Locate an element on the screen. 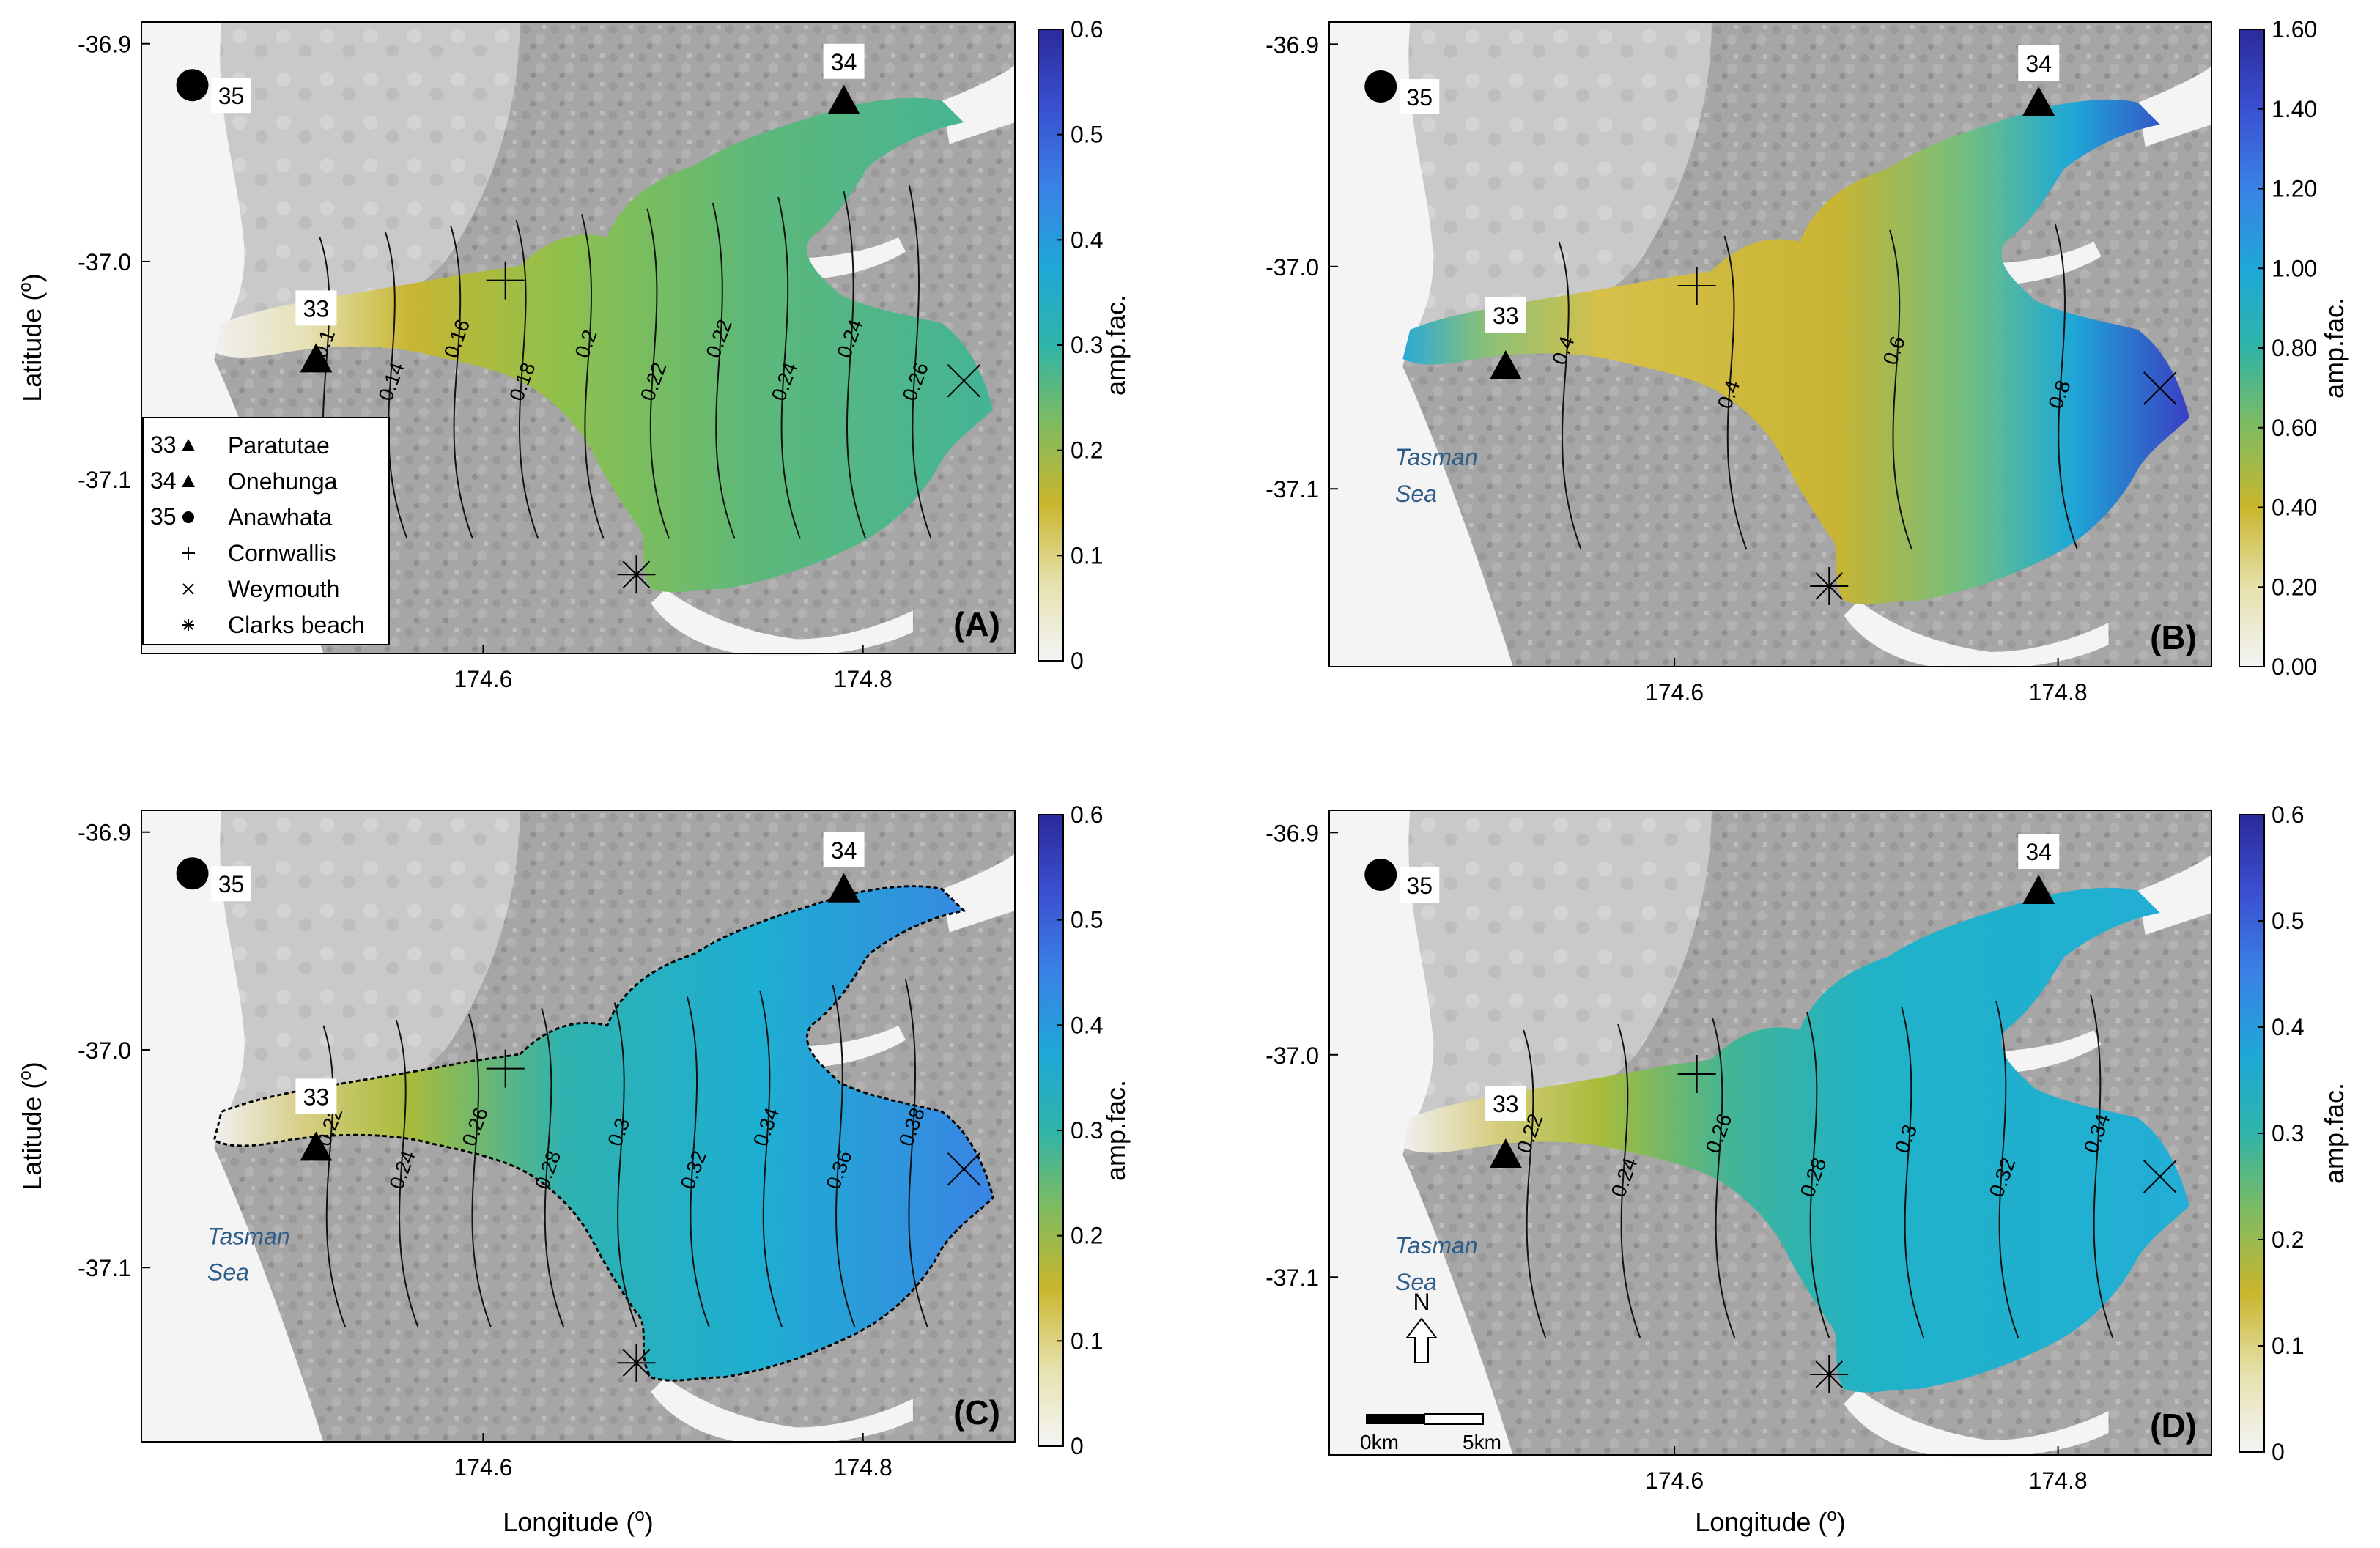 The height and width of the screenshot is (1548, 2380). scale-bar-white is located at coordinates (1454, 1419).